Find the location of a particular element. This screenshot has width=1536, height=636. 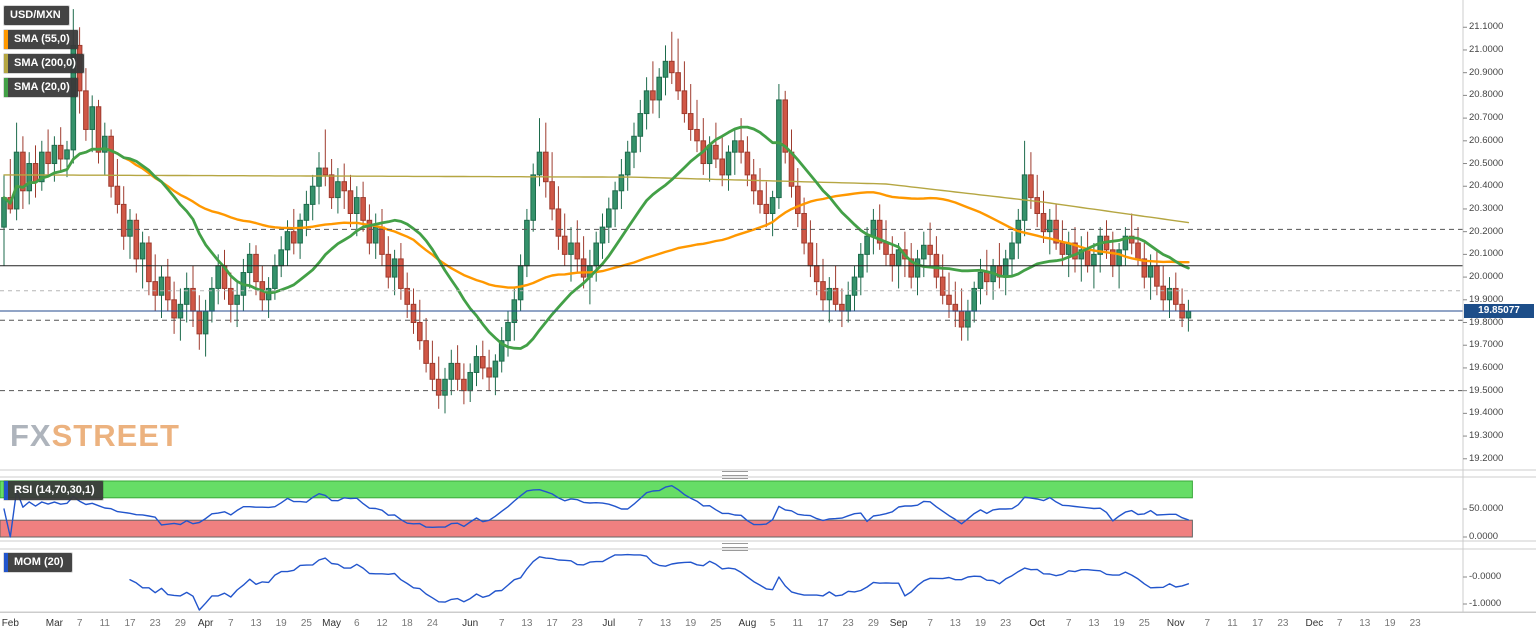

sma200-color-swatch is located at coordinates (6, 63).